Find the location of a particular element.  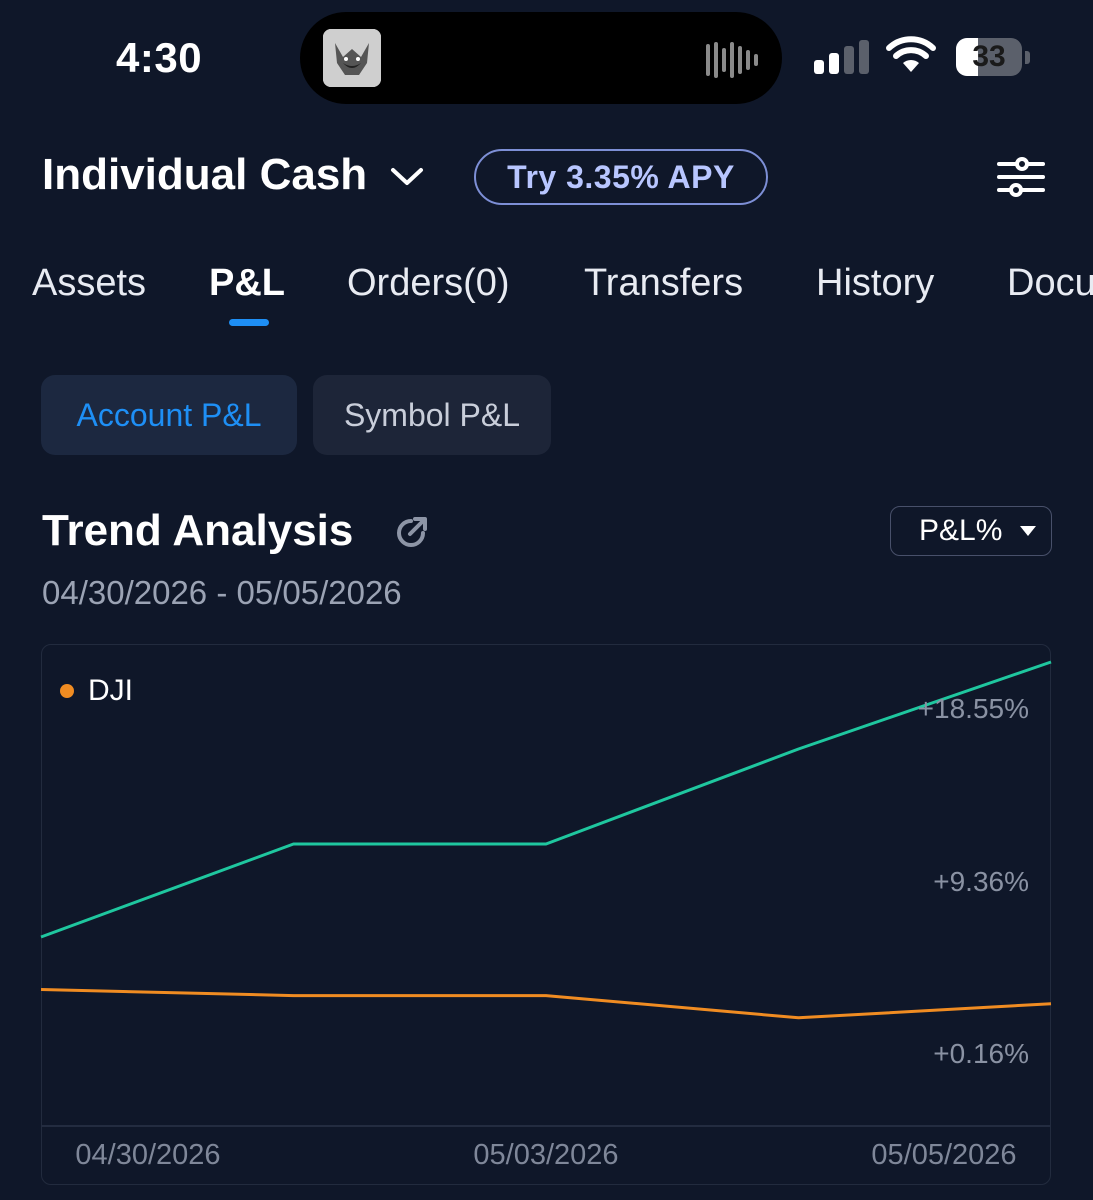

apy-promo-button: Try 3.35% APY is located at coordinates (621, 177).